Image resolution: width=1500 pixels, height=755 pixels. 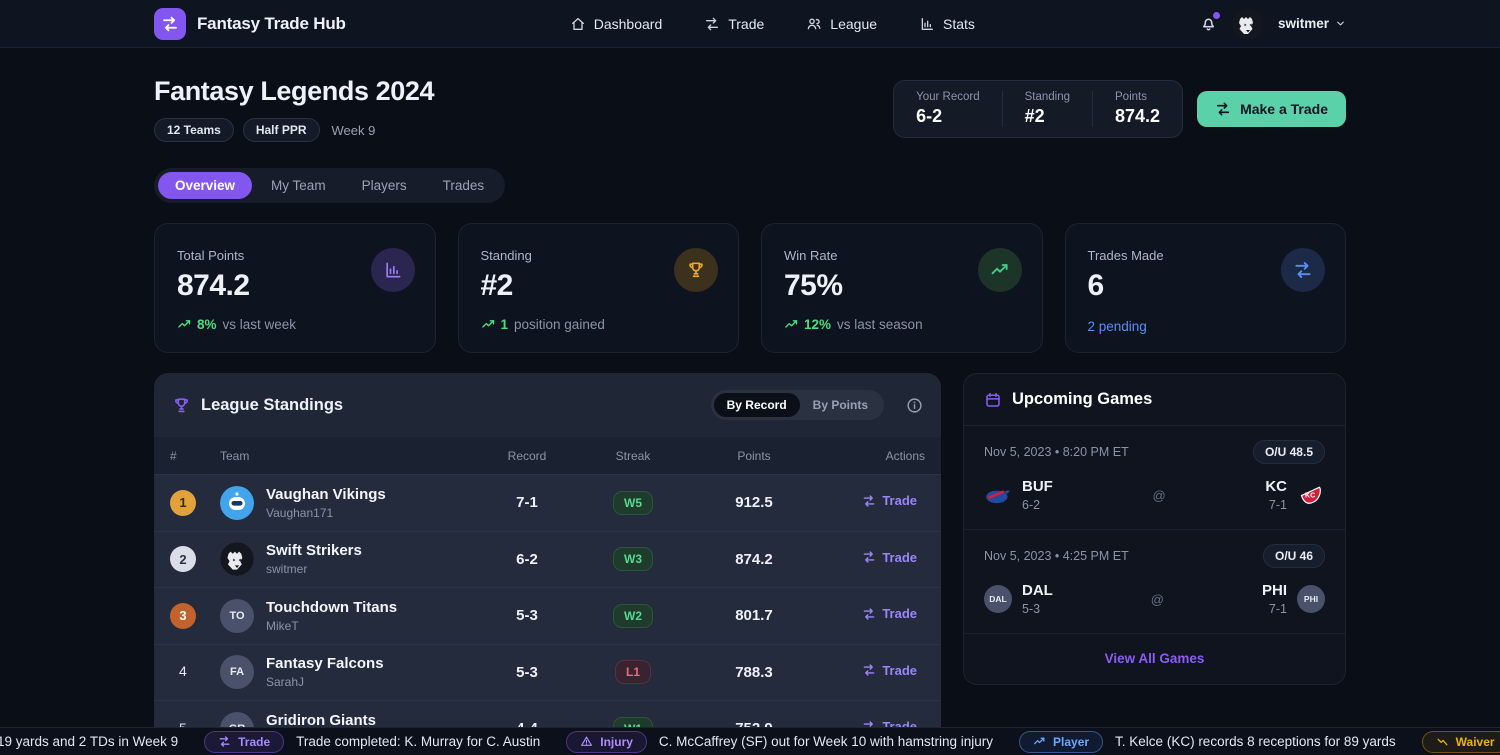 What do you see at coordinates (1442, 741) in the screenshot?
I see `trending-down-icon` at bounding box center [1442, 741].